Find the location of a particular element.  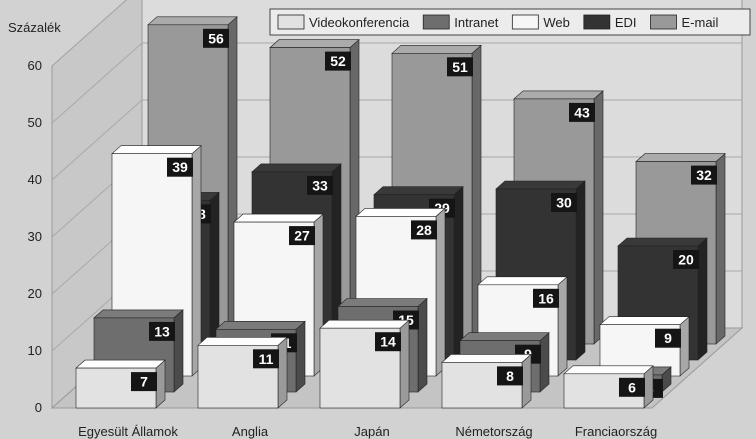

bar: 14 is located at coordinates (364, 364).